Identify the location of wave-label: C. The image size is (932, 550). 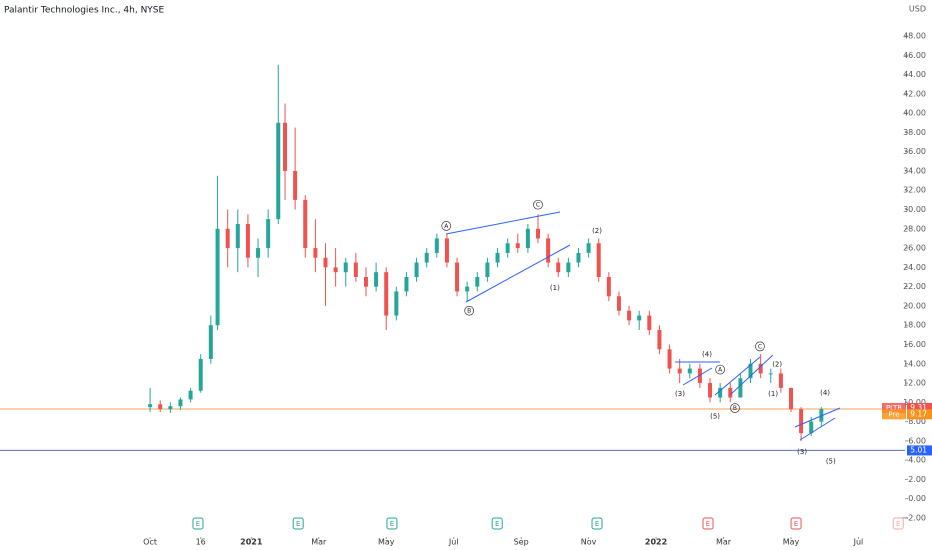
(760, 346).